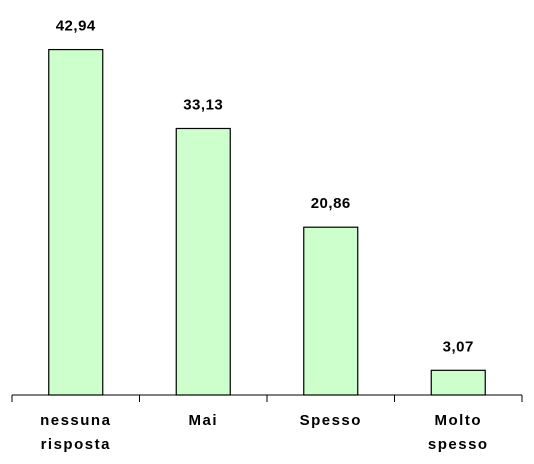 This screenshot has height=464, width=534. What do you see at coordinates (331, 203) in the screenshot?
I see `data-label: 20,86` at bounding box center [331, 203].